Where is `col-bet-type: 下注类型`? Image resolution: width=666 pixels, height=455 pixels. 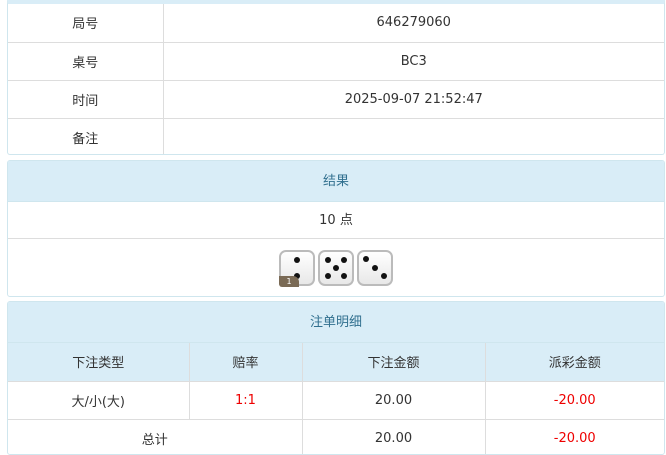
col-bet-type: 下注类型 is located at coordinates (99, 362).